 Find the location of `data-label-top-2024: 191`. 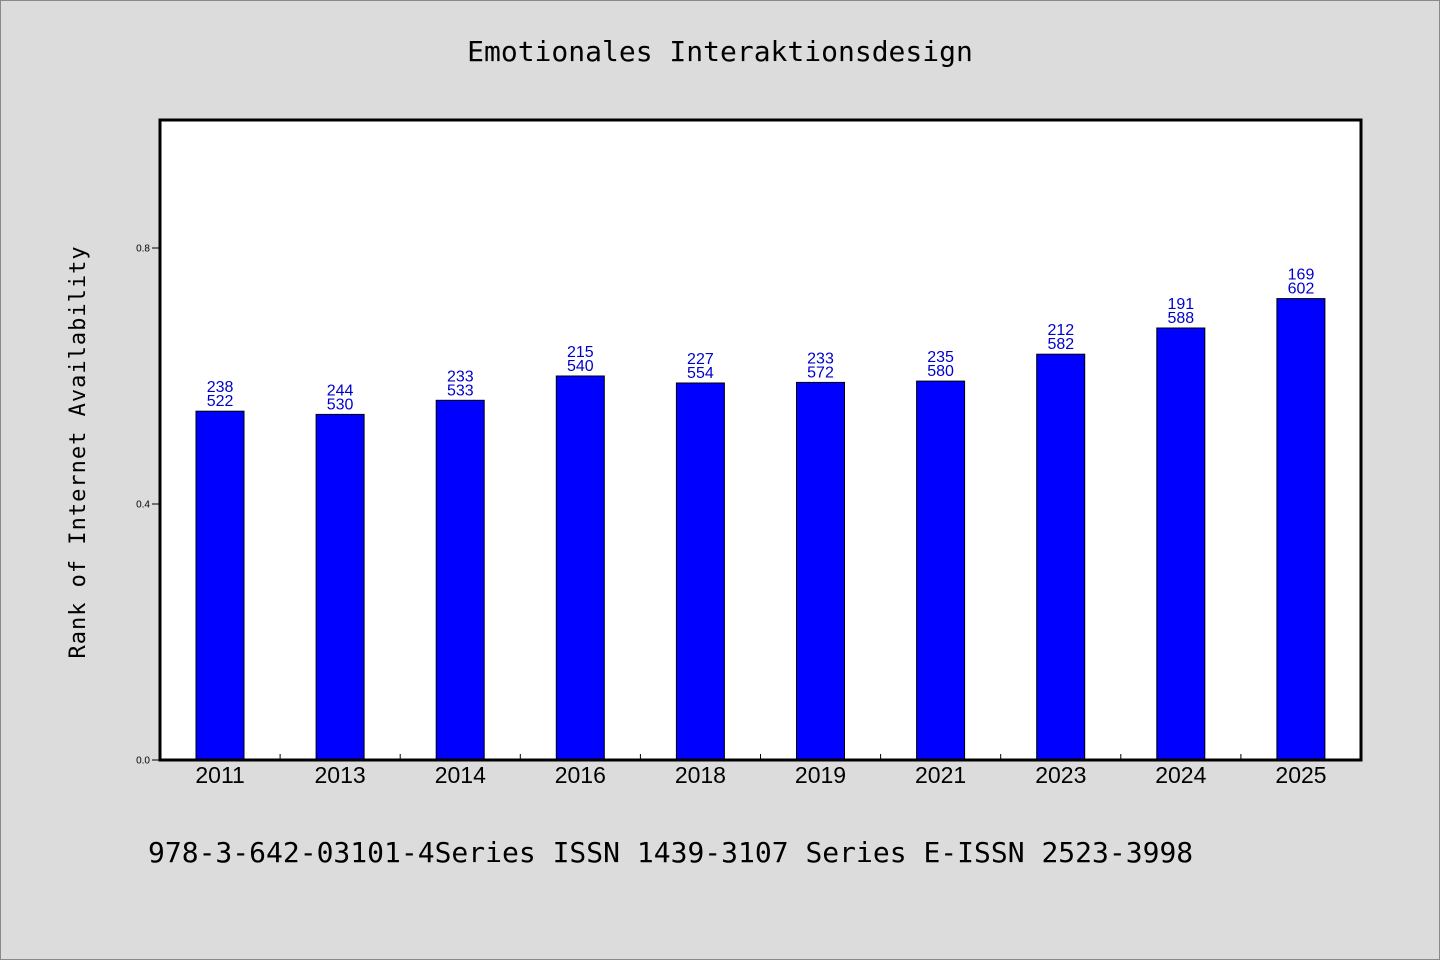

data-label-top-2024: 191 is located at coordinates (1180, 304).